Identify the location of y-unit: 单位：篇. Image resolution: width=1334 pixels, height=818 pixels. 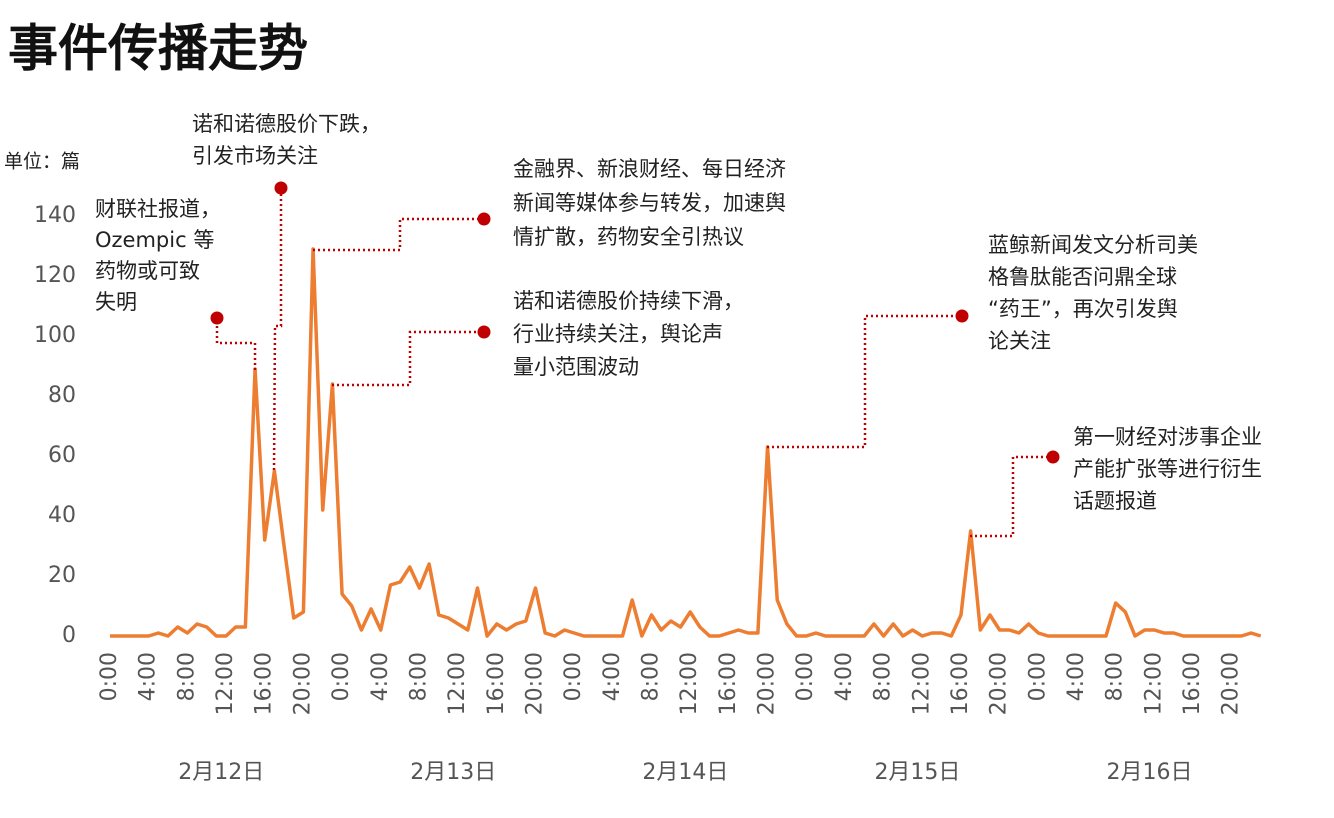
(42, 162).